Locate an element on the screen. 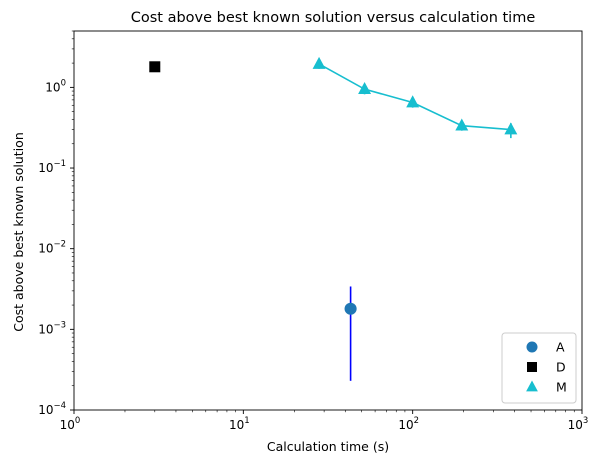 This screenshot has height=458, width=595. x-tick-label-2: 10² is located at coordinates (408, 424).